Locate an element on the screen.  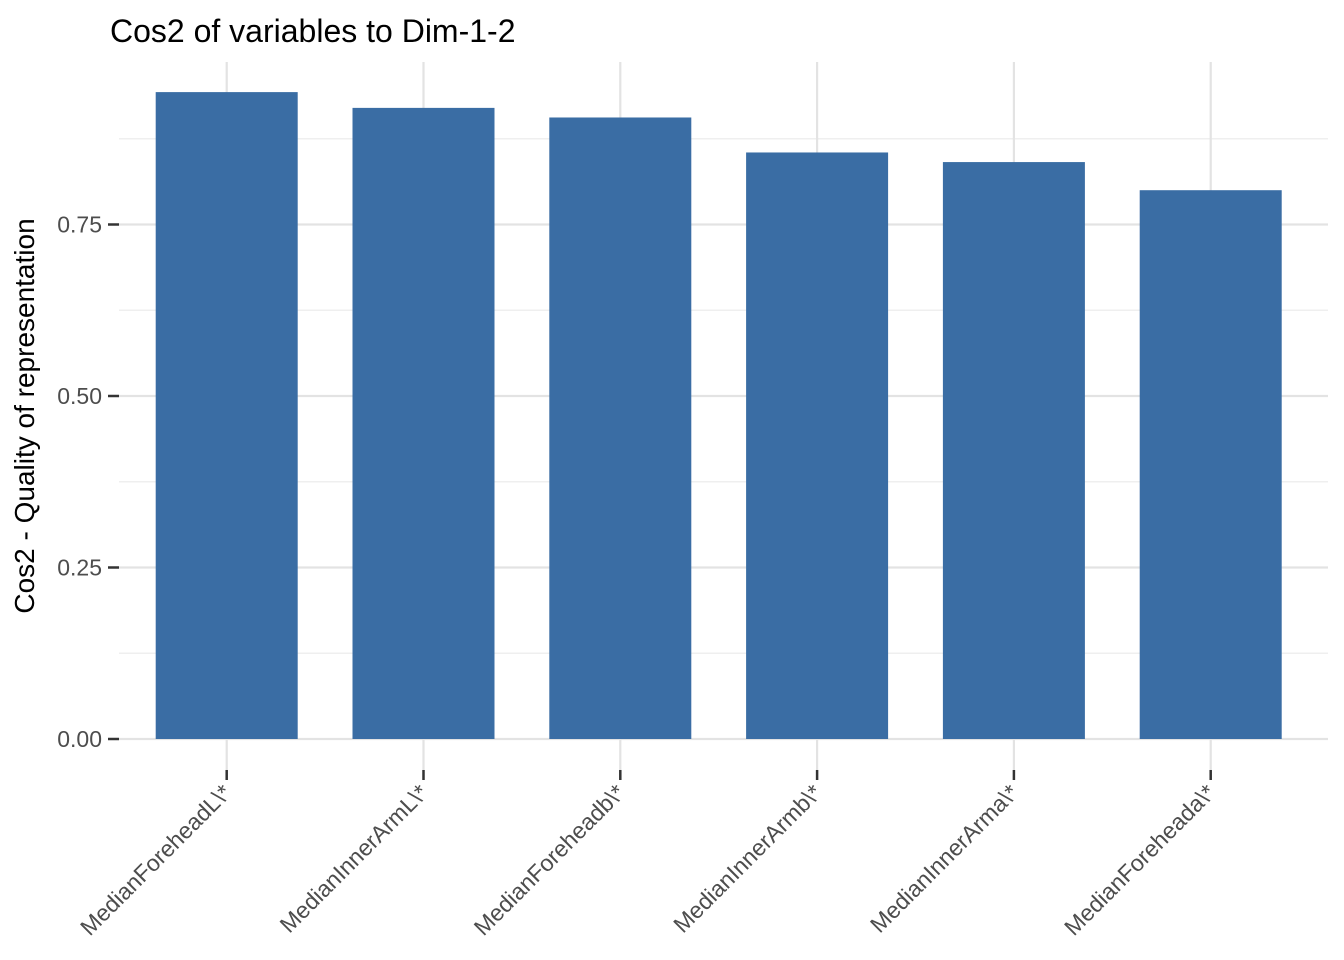
chart-title: Cos2 of variables to Dim-1-2 is located at coordinates (312, 31).